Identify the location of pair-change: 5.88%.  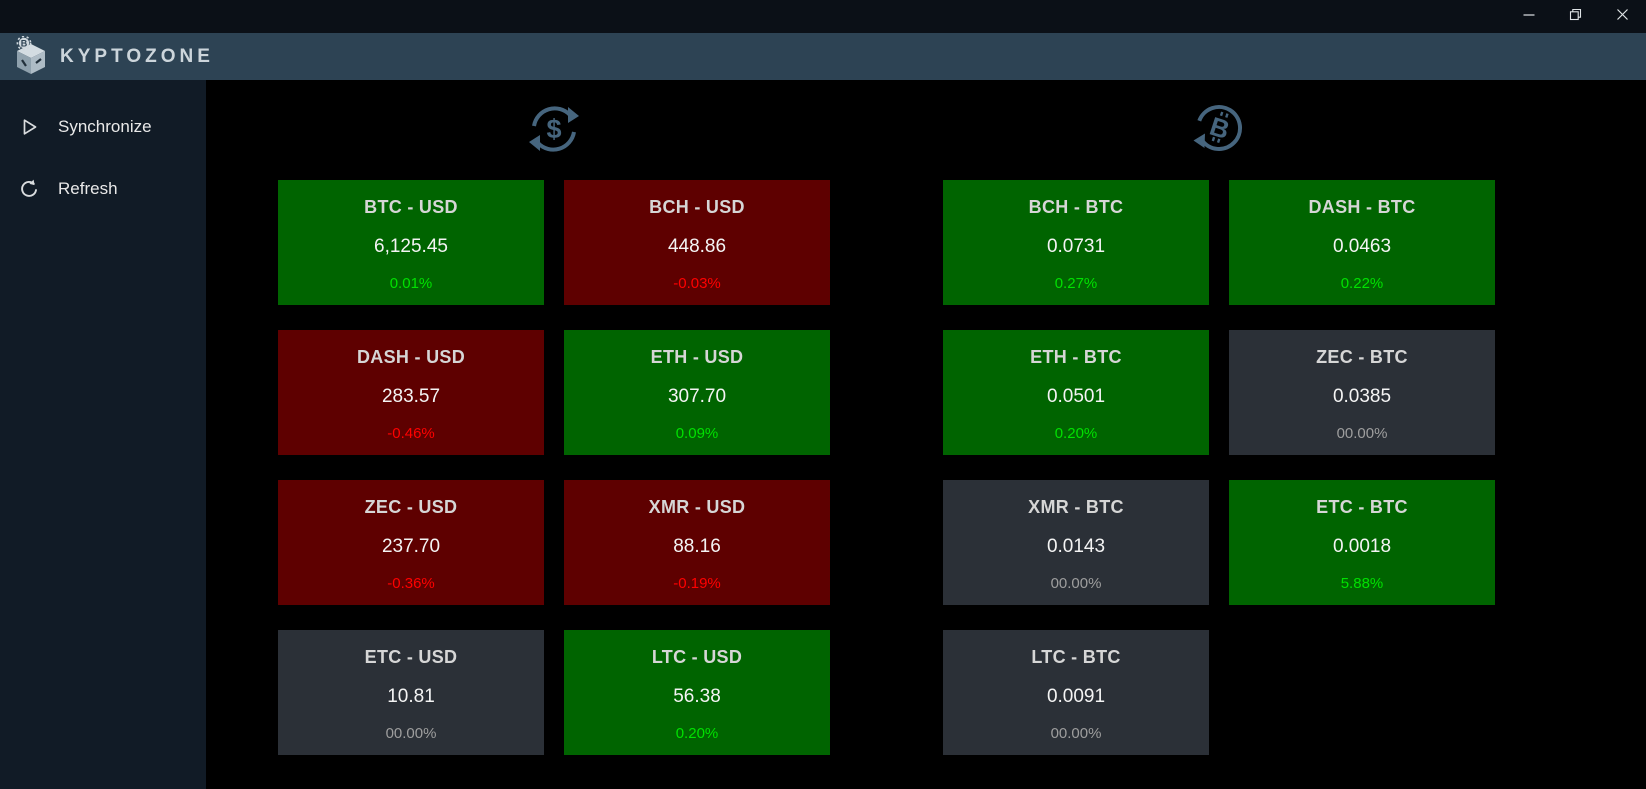
(1362, 583).